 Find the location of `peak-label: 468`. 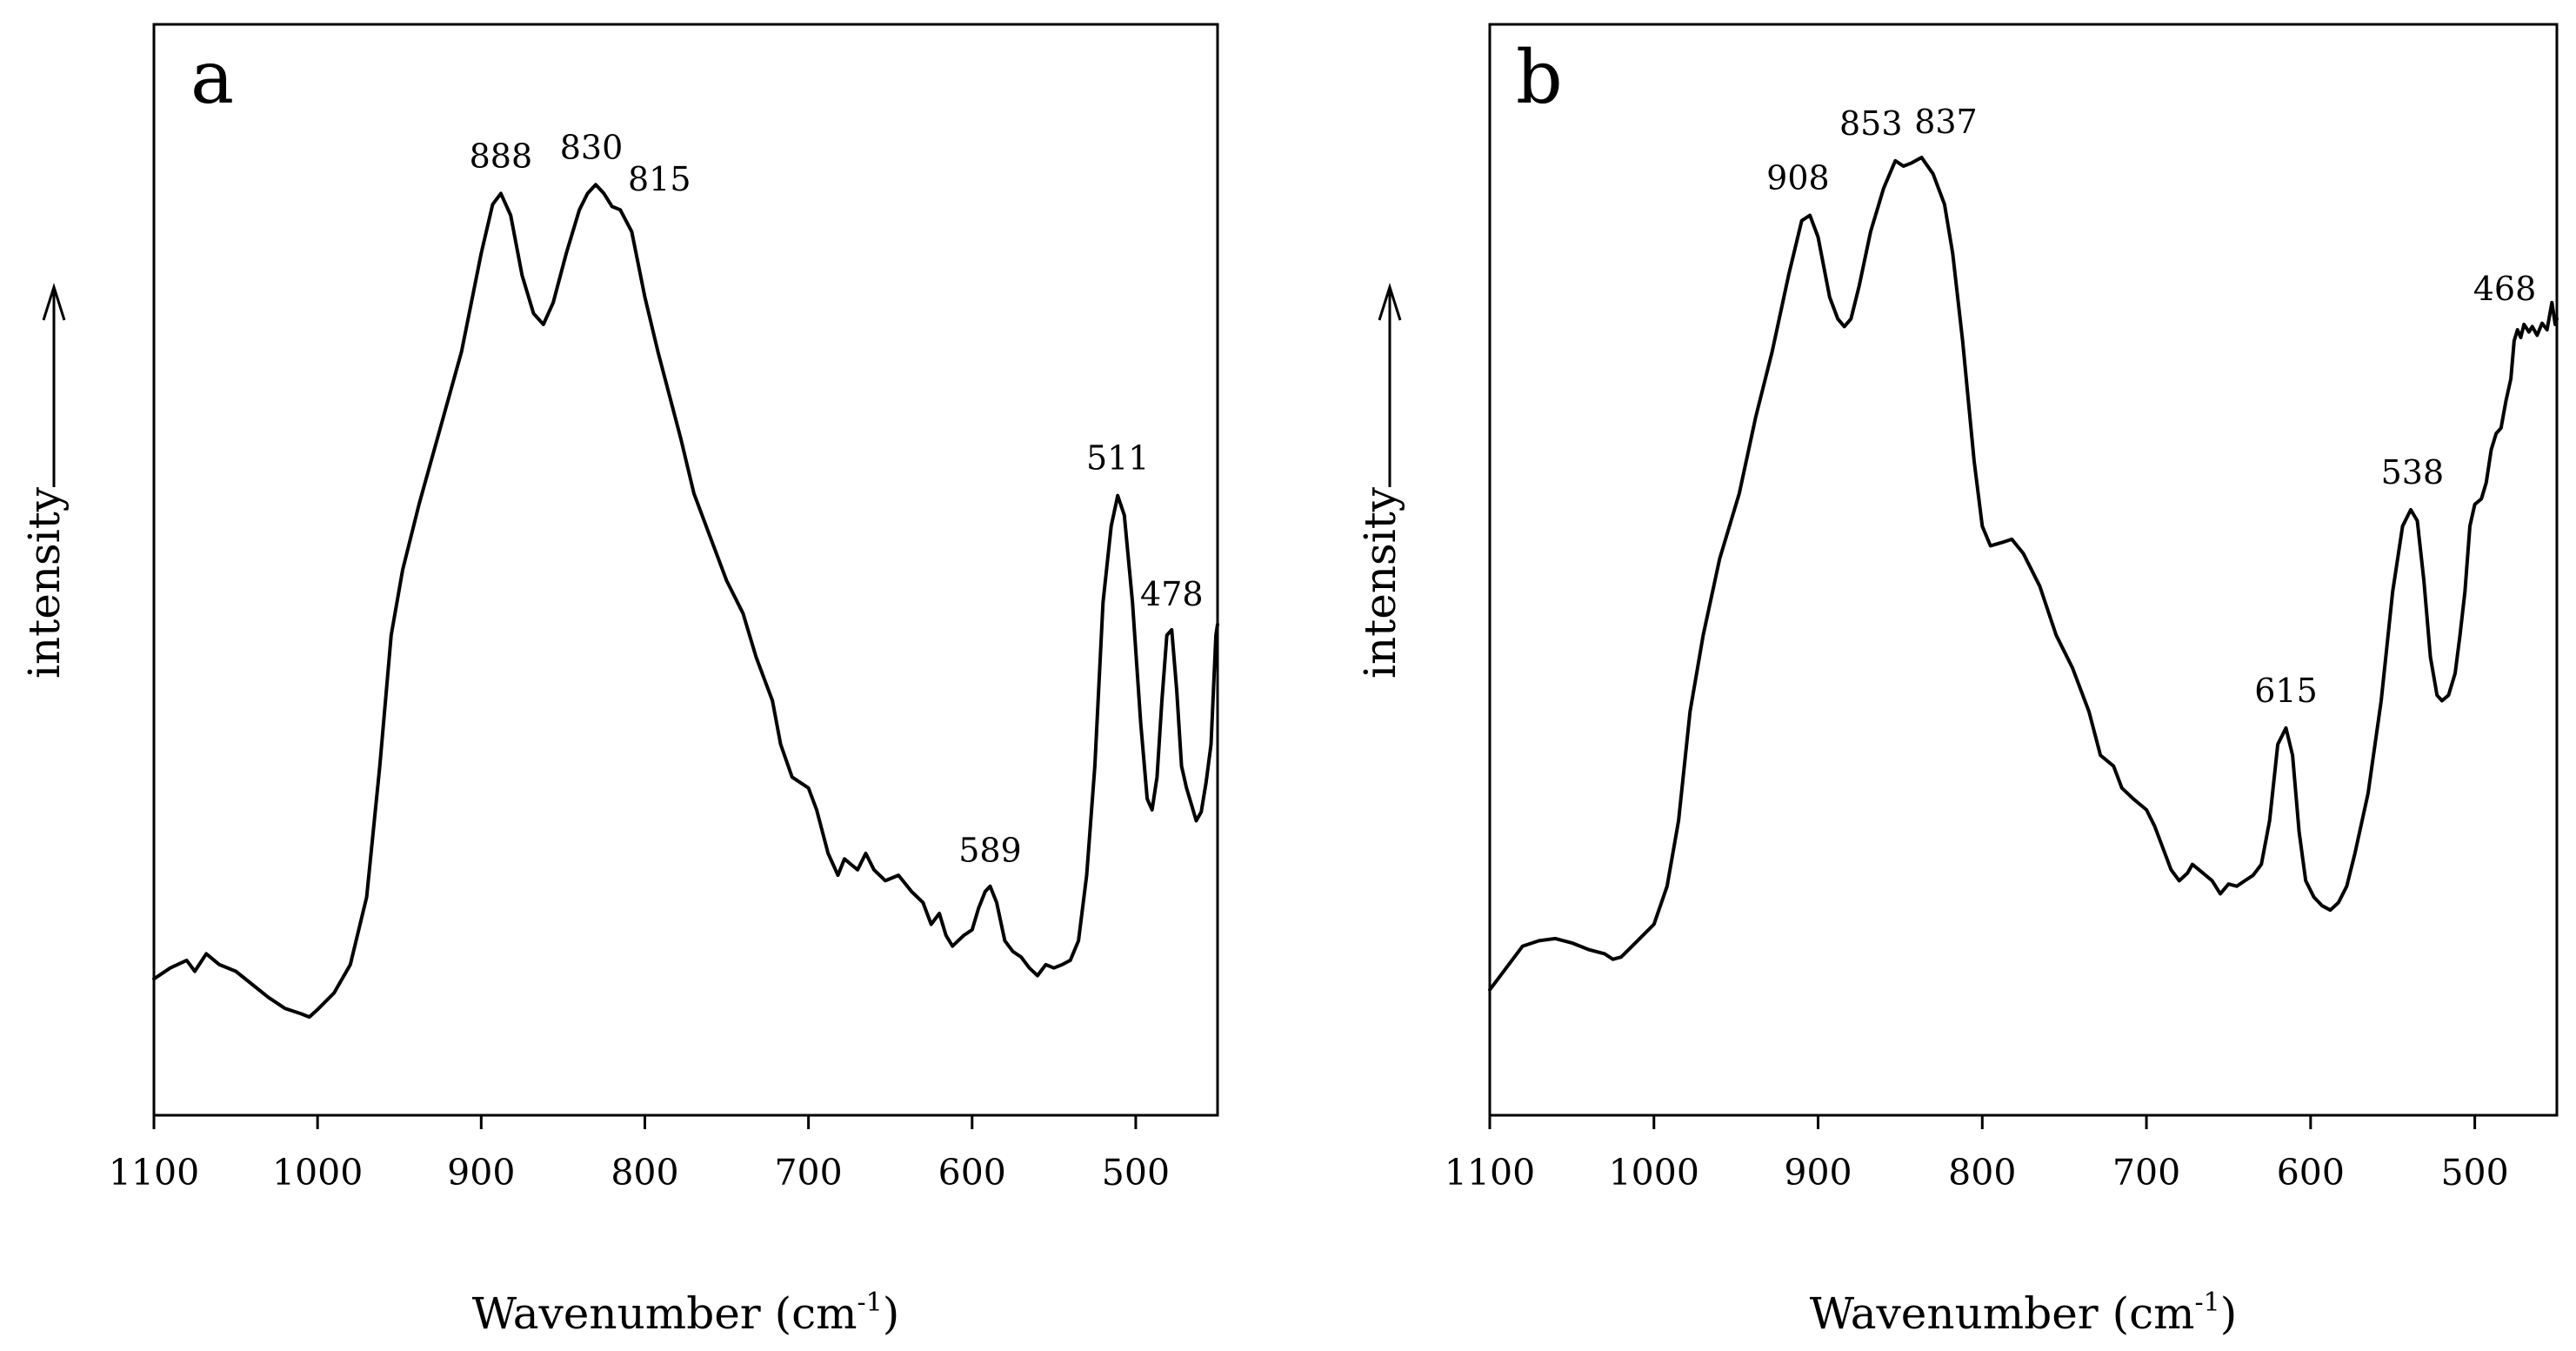

peak-label: 468 is located at coordinates (2505, 289).